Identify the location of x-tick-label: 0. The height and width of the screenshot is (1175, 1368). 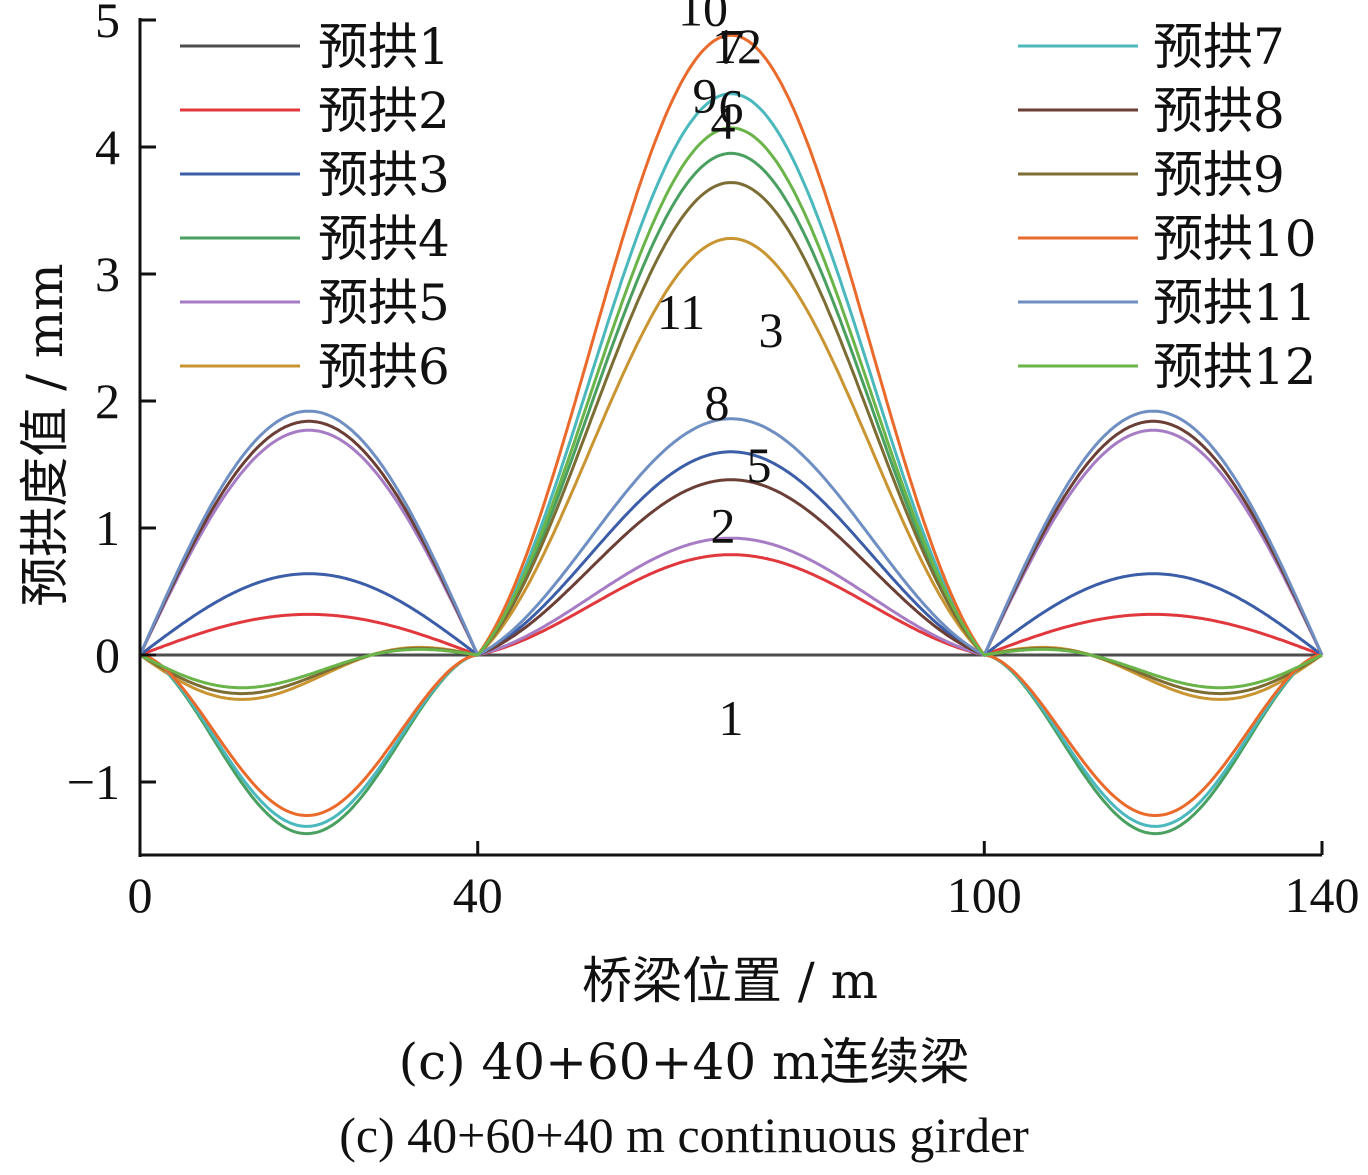
(140, 895).